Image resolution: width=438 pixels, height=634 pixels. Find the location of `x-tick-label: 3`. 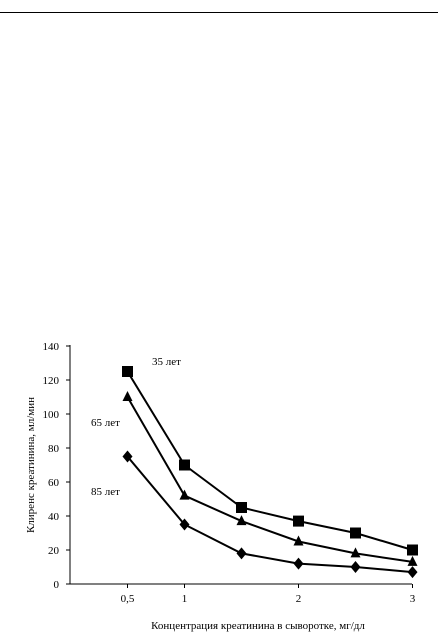

x-tick-label: 3 is located at coordinates (413, 599).